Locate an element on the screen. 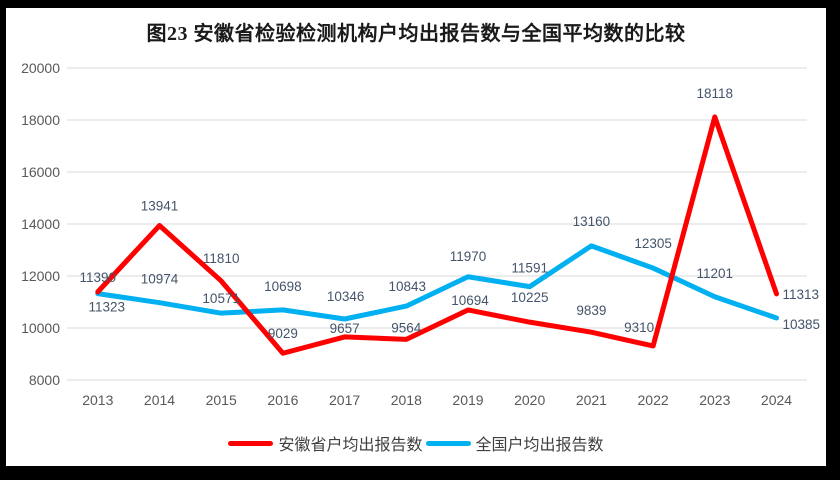  x-axis-tick-label: 2023 is located at coordinates (714, 400).